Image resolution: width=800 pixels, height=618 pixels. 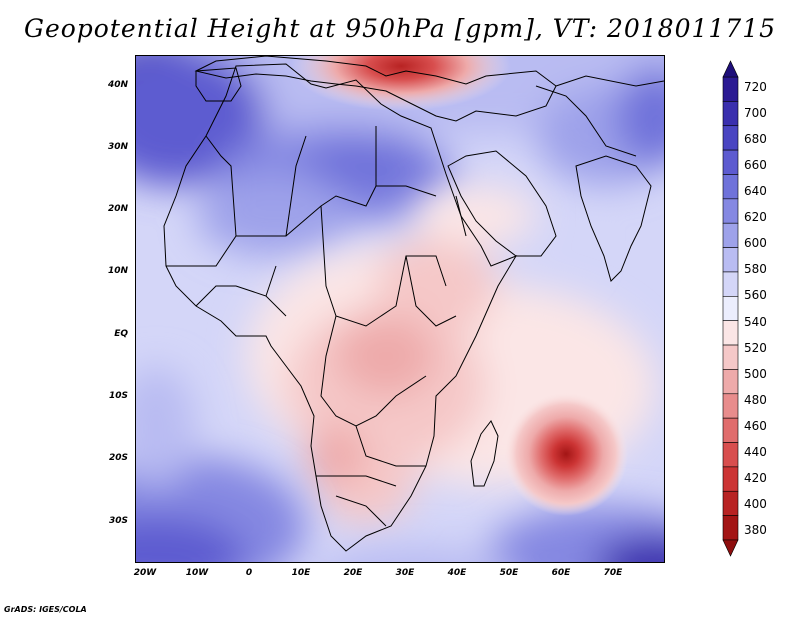 I want to click on lat-label-40n: 40N, so click(x=117, y=85).